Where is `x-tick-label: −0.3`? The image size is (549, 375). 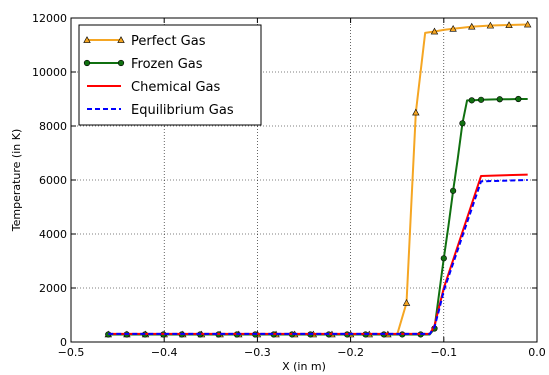
x-tick-label: −0.3 is located at coordinates (257, 352).